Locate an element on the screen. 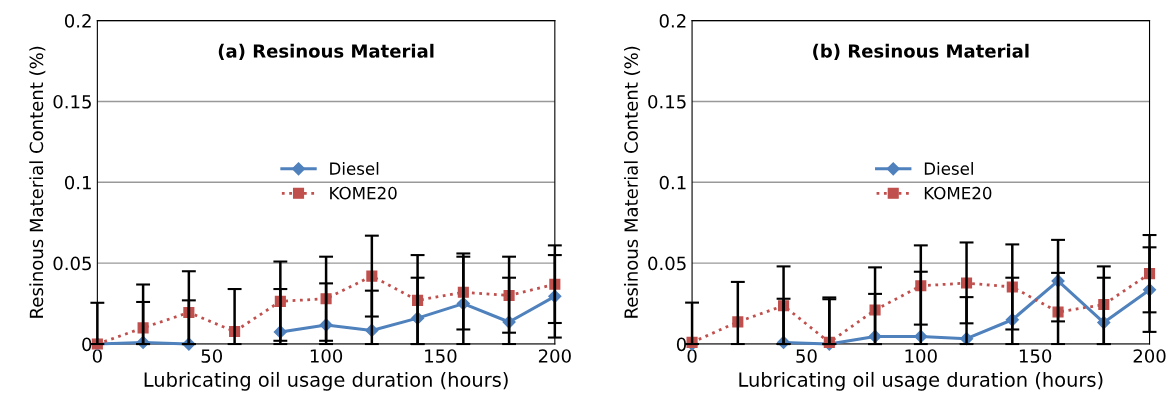 This screenshot has width=1173, height=412. text: (b) Resinous Material is located at coordinates (921, 51).